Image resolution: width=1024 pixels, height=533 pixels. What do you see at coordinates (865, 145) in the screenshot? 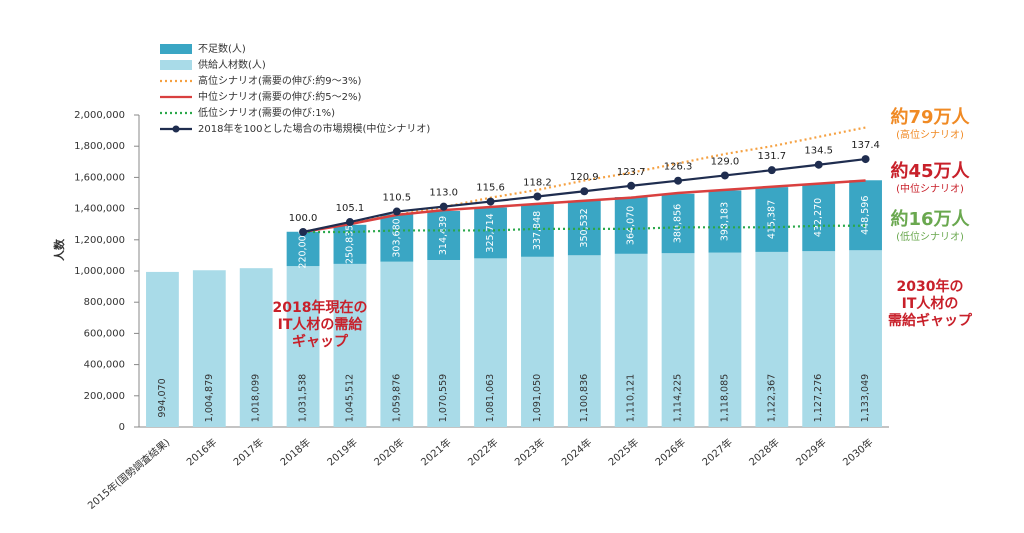
I see `point-label: 137.4` at bounding box center [865, 145].